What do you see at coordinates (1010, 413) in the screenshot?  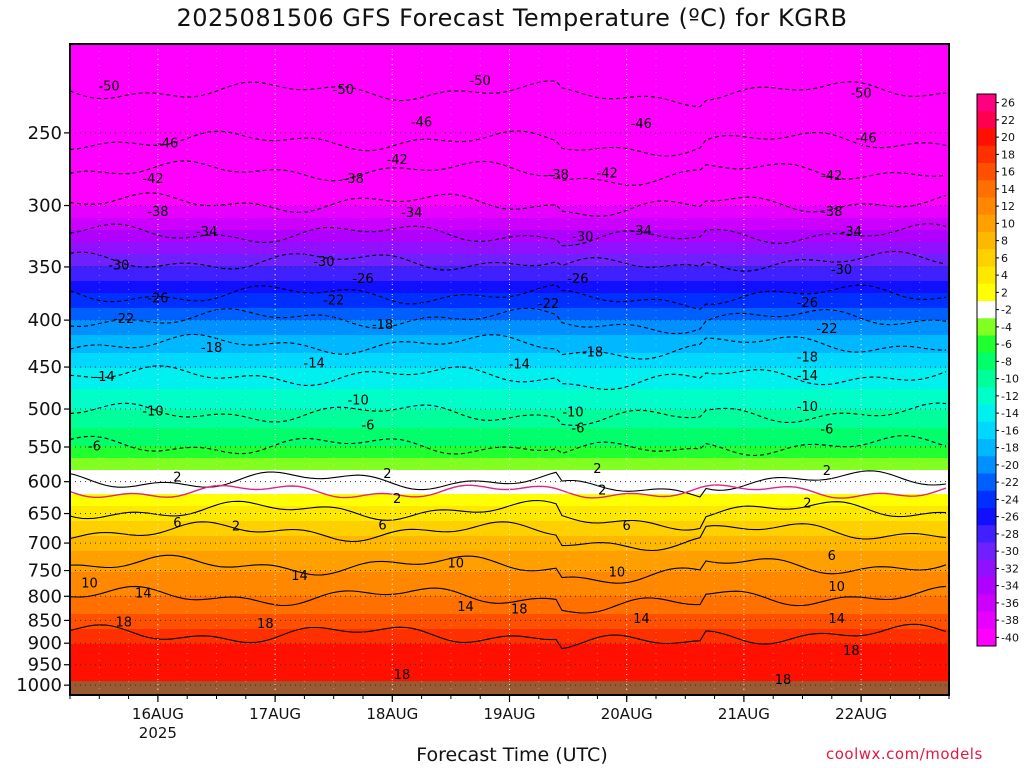 I see `colorbar-label: -14` at bounding box center [1010, 413].